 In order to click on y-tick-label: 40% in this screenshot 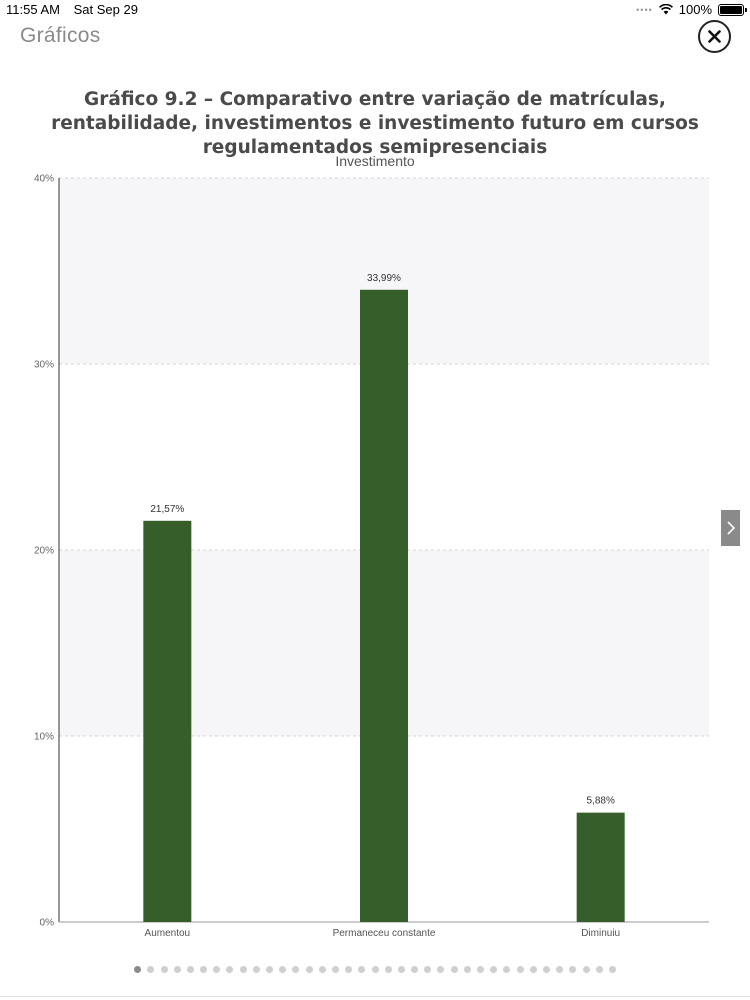, I will do `click(44, 179)`.